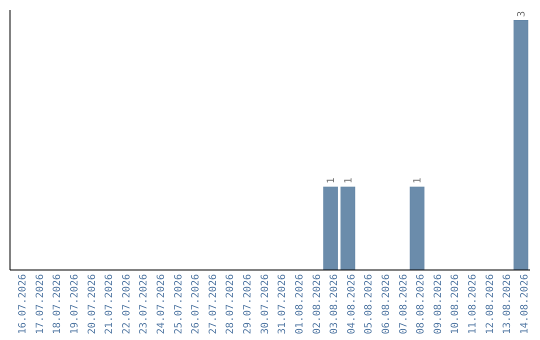  What do you see at coordinates (334, 304) in the screenshot?
I see `x-tick-label: 03.08.2026` at bounding box center [334, 304].